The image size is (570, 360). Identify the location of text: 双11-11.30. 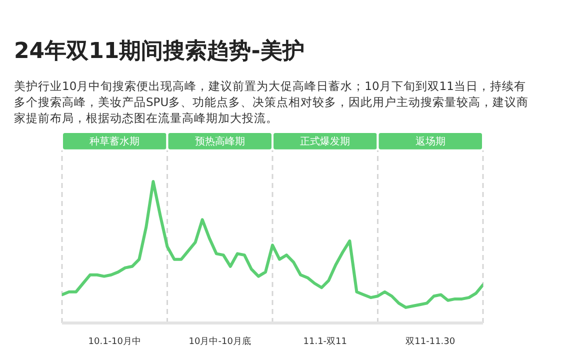
(430, 342).